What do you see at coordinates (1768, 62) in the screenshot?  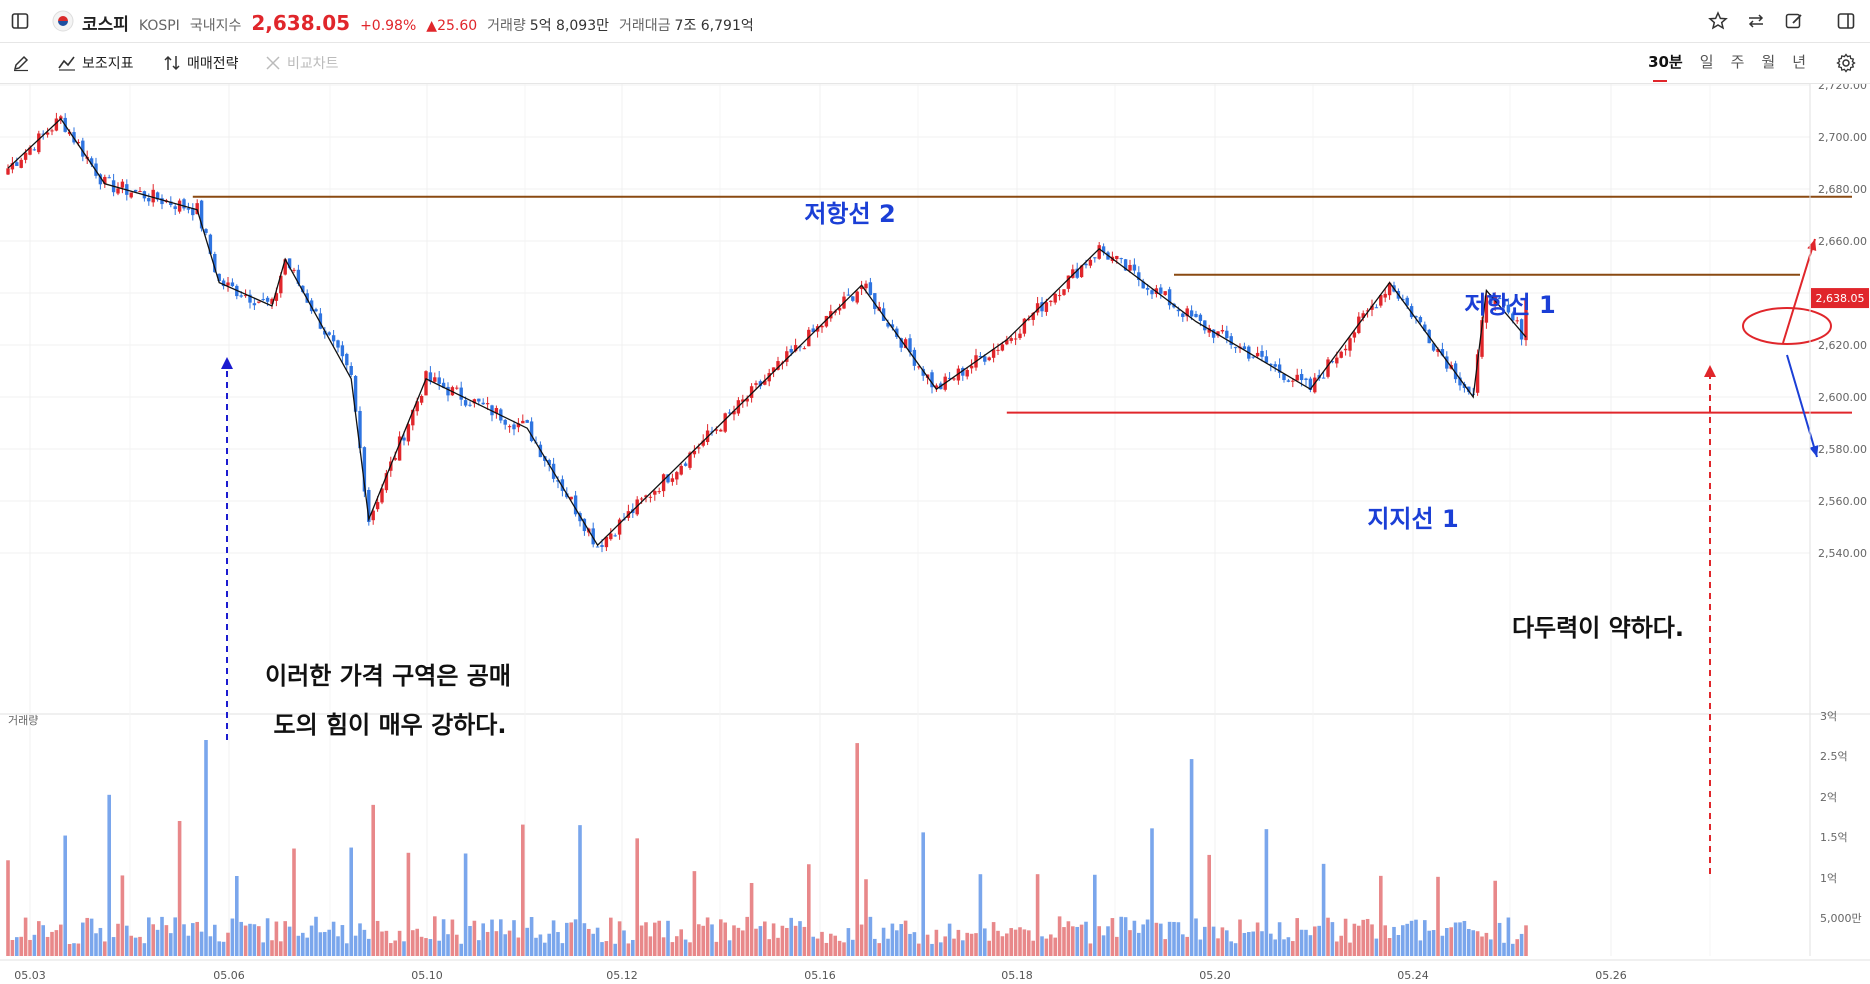 I see `tab-month: 월` at bounding box center [1768, 62].